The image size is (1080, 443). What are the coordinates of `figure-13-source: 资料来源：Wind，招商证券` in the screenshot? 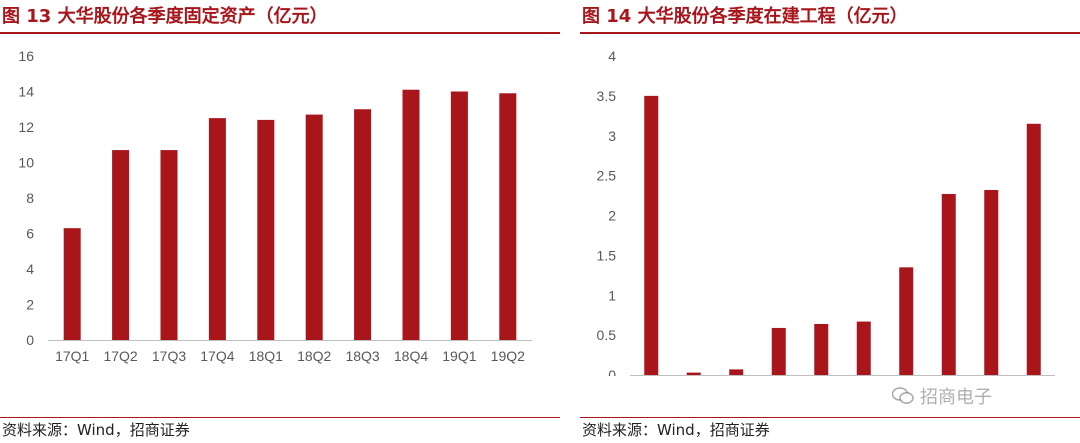 It's located at (96, 430).